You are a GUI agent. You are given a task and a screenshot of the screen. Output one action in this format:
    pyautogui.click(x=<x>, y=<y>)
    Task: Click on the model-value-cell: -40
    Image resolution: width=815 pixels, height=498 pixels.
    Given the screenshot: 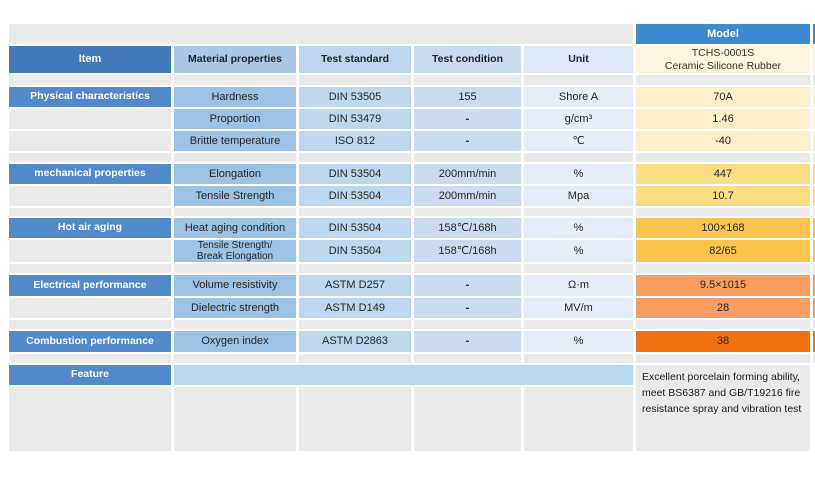 What is the action you would take?
    pyautogui.click(x=723, y=141)
    